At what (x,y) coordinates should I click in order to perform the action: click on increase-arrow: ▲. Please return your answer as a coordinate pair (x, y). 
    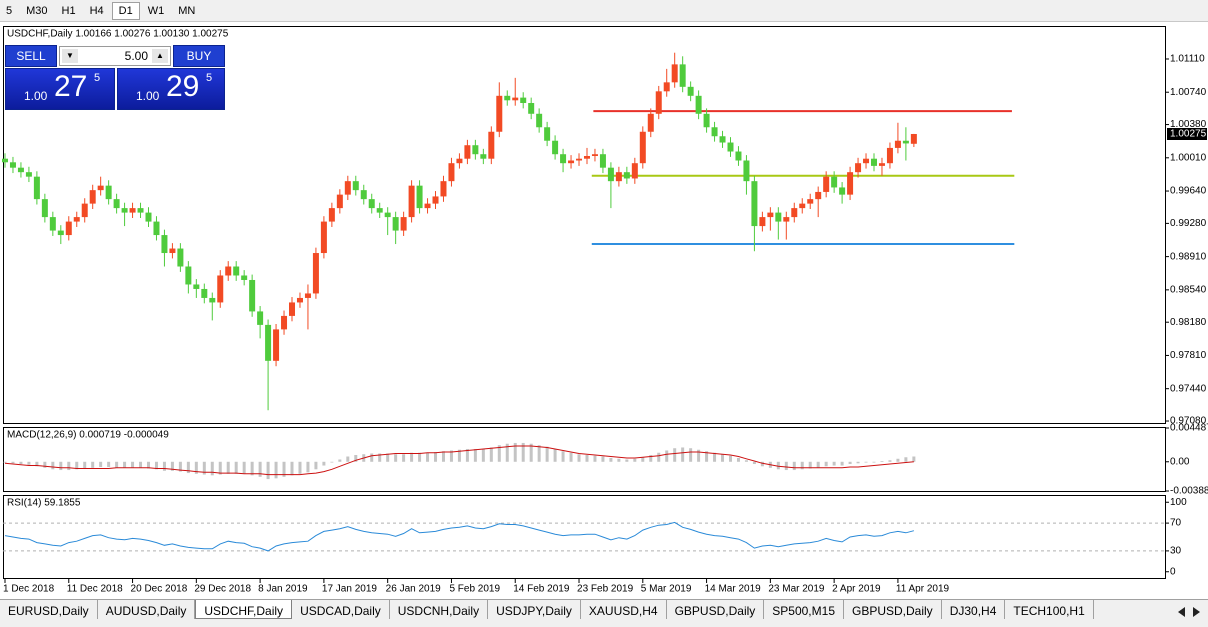
    Looking at the image, I should click on (160, 56).